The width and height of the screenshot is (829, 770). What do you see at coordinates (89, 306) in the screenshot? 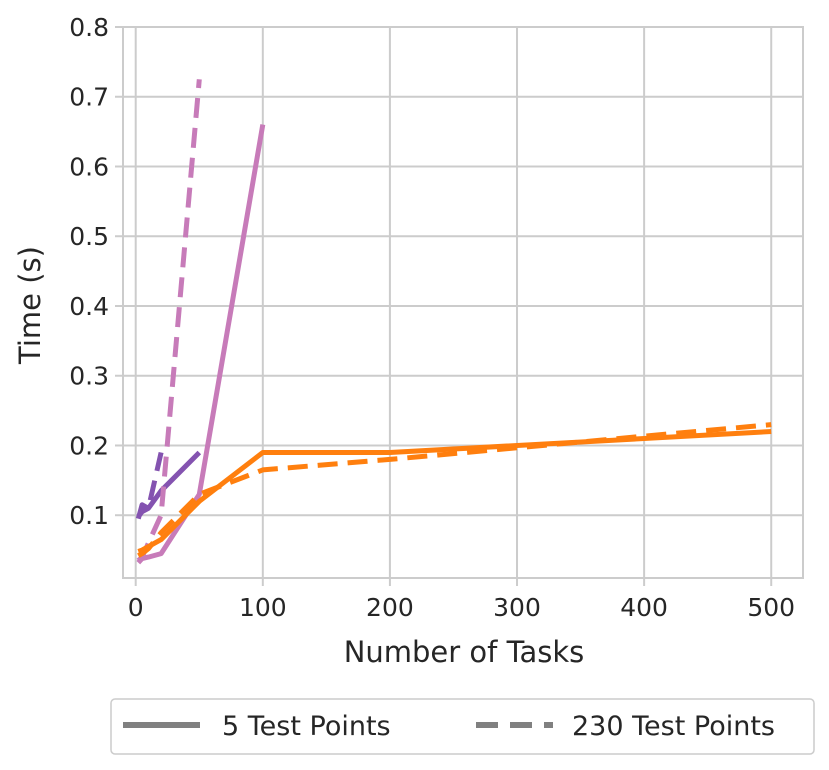
I see `y-tick-label: 0.4` at bounding box center [89, 306].